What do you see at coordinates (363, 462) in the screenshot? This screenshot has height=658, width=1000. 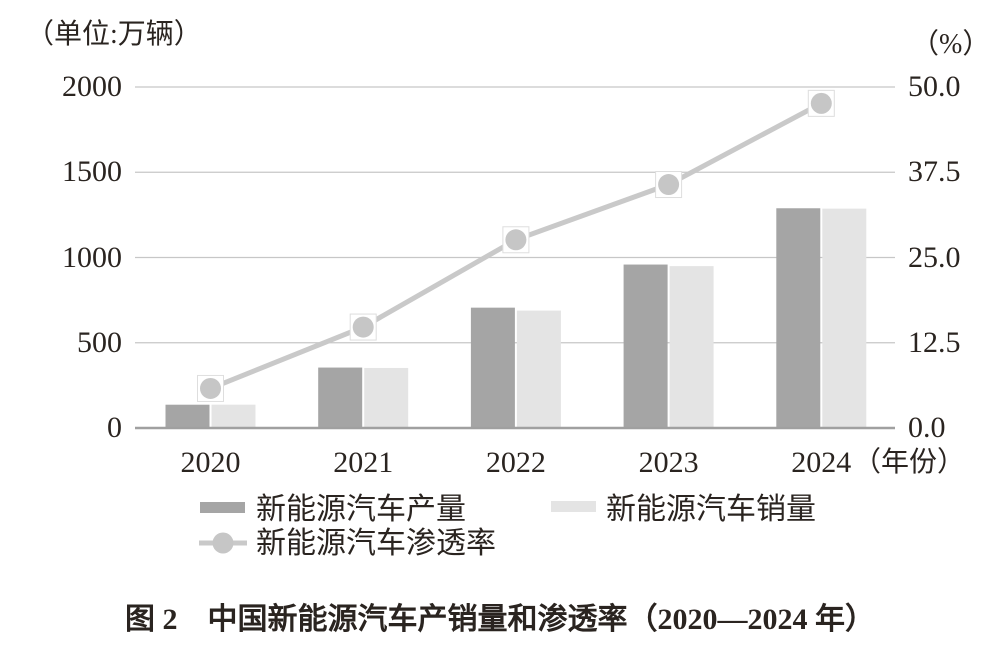 I see `x-axis-tick-label: 2021` at bounding box center [363, 462].